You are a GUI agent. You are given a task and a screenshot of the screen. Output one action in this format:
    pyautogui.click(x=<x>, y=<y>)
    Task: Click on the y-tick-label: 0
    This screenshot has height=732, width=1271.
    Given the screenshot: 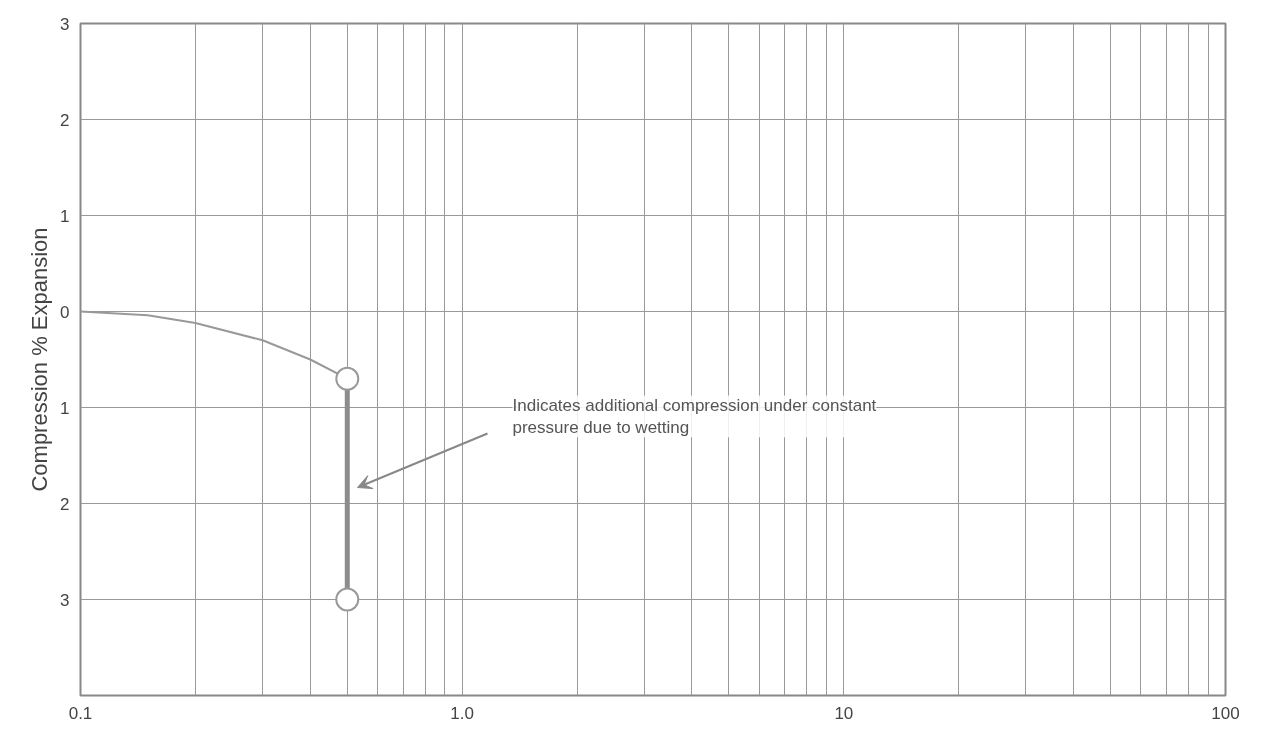 What is the action you would take?
    pyautogui.click(x=65, y=312)
    